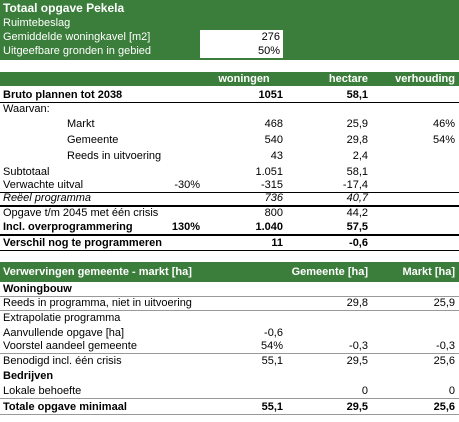 Image resolution: width=459 pixels, height=422 pixels. What do you see at coordinates (64, 333) in the screenshot?
I see `row-label: Aanvullende opgave [ha]` at bounding box center [64, 333].